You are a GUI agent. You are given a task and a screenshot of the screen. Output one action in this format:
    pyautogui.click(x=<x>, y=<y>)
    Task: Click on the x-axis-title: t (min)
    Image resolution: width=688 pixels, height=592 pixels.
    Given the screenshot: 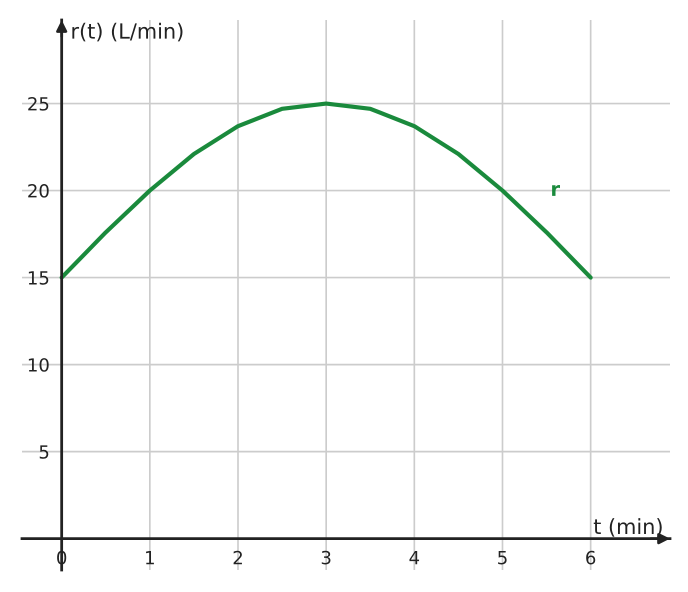 What is the action you would take?
    pyautogui.click(x=628, y=527)
    